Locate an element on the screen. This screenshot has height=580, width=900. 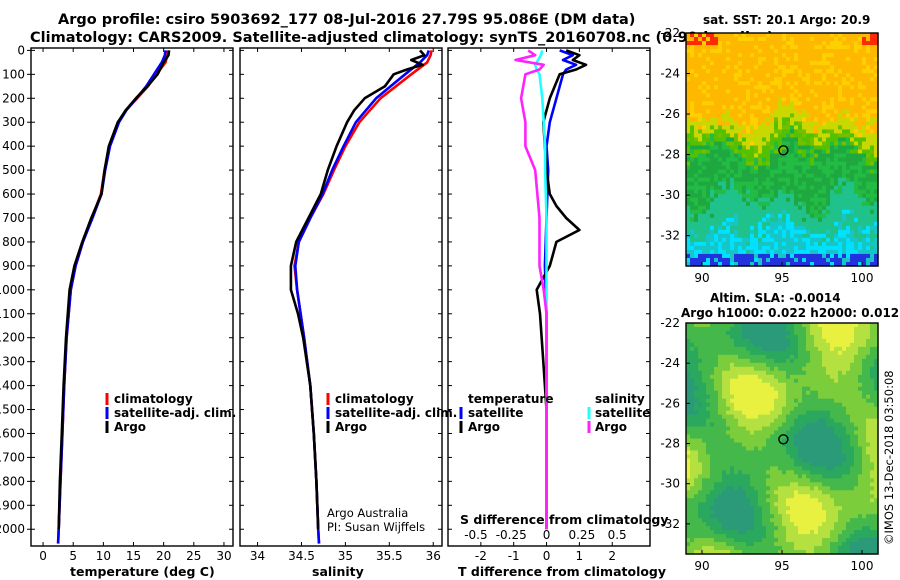
s-diff-tick-label: -0.5 is located at coordinates (475, 535).